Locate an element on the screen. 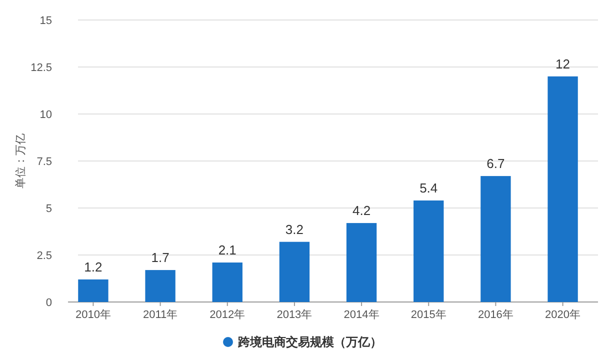  x-tick-label: 2012年 is located at coordinates (228, 315).